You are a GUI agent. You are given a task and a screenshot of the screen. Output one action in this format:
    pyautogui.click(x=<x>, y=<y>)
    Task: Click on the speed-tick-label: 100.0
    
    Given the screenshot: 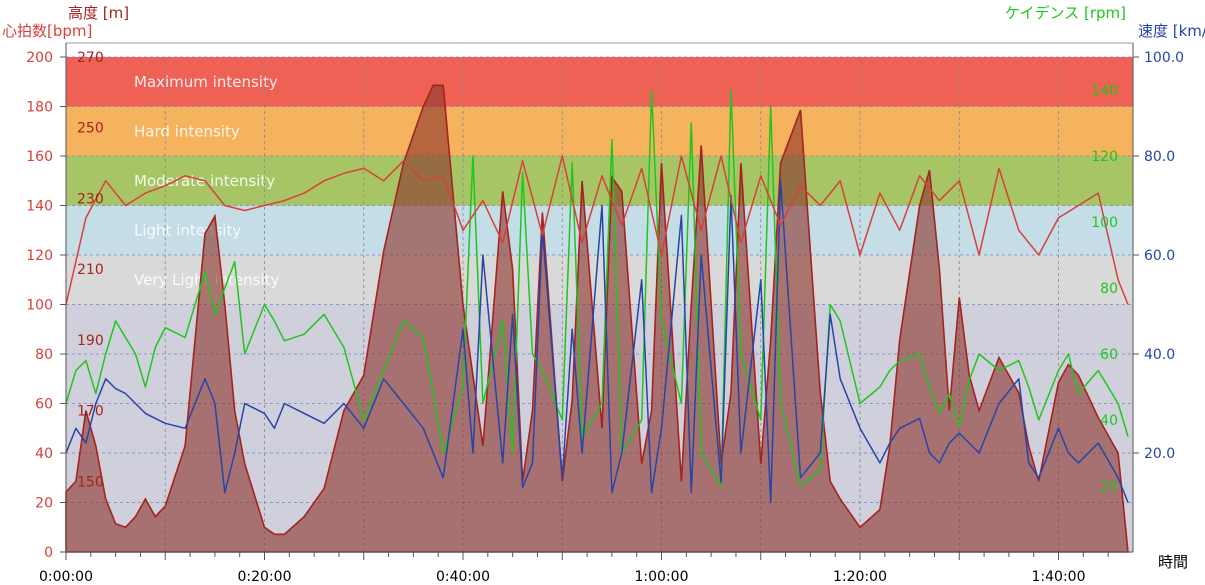 What is the action you would take?
    pyautogui.click(x=1164, y=58)
    